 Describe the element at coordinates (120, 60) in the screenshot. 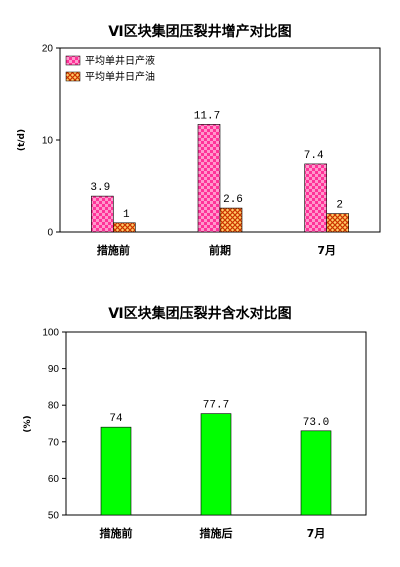

I see `legend-label-liquid: 平均单井日产液` at that location.